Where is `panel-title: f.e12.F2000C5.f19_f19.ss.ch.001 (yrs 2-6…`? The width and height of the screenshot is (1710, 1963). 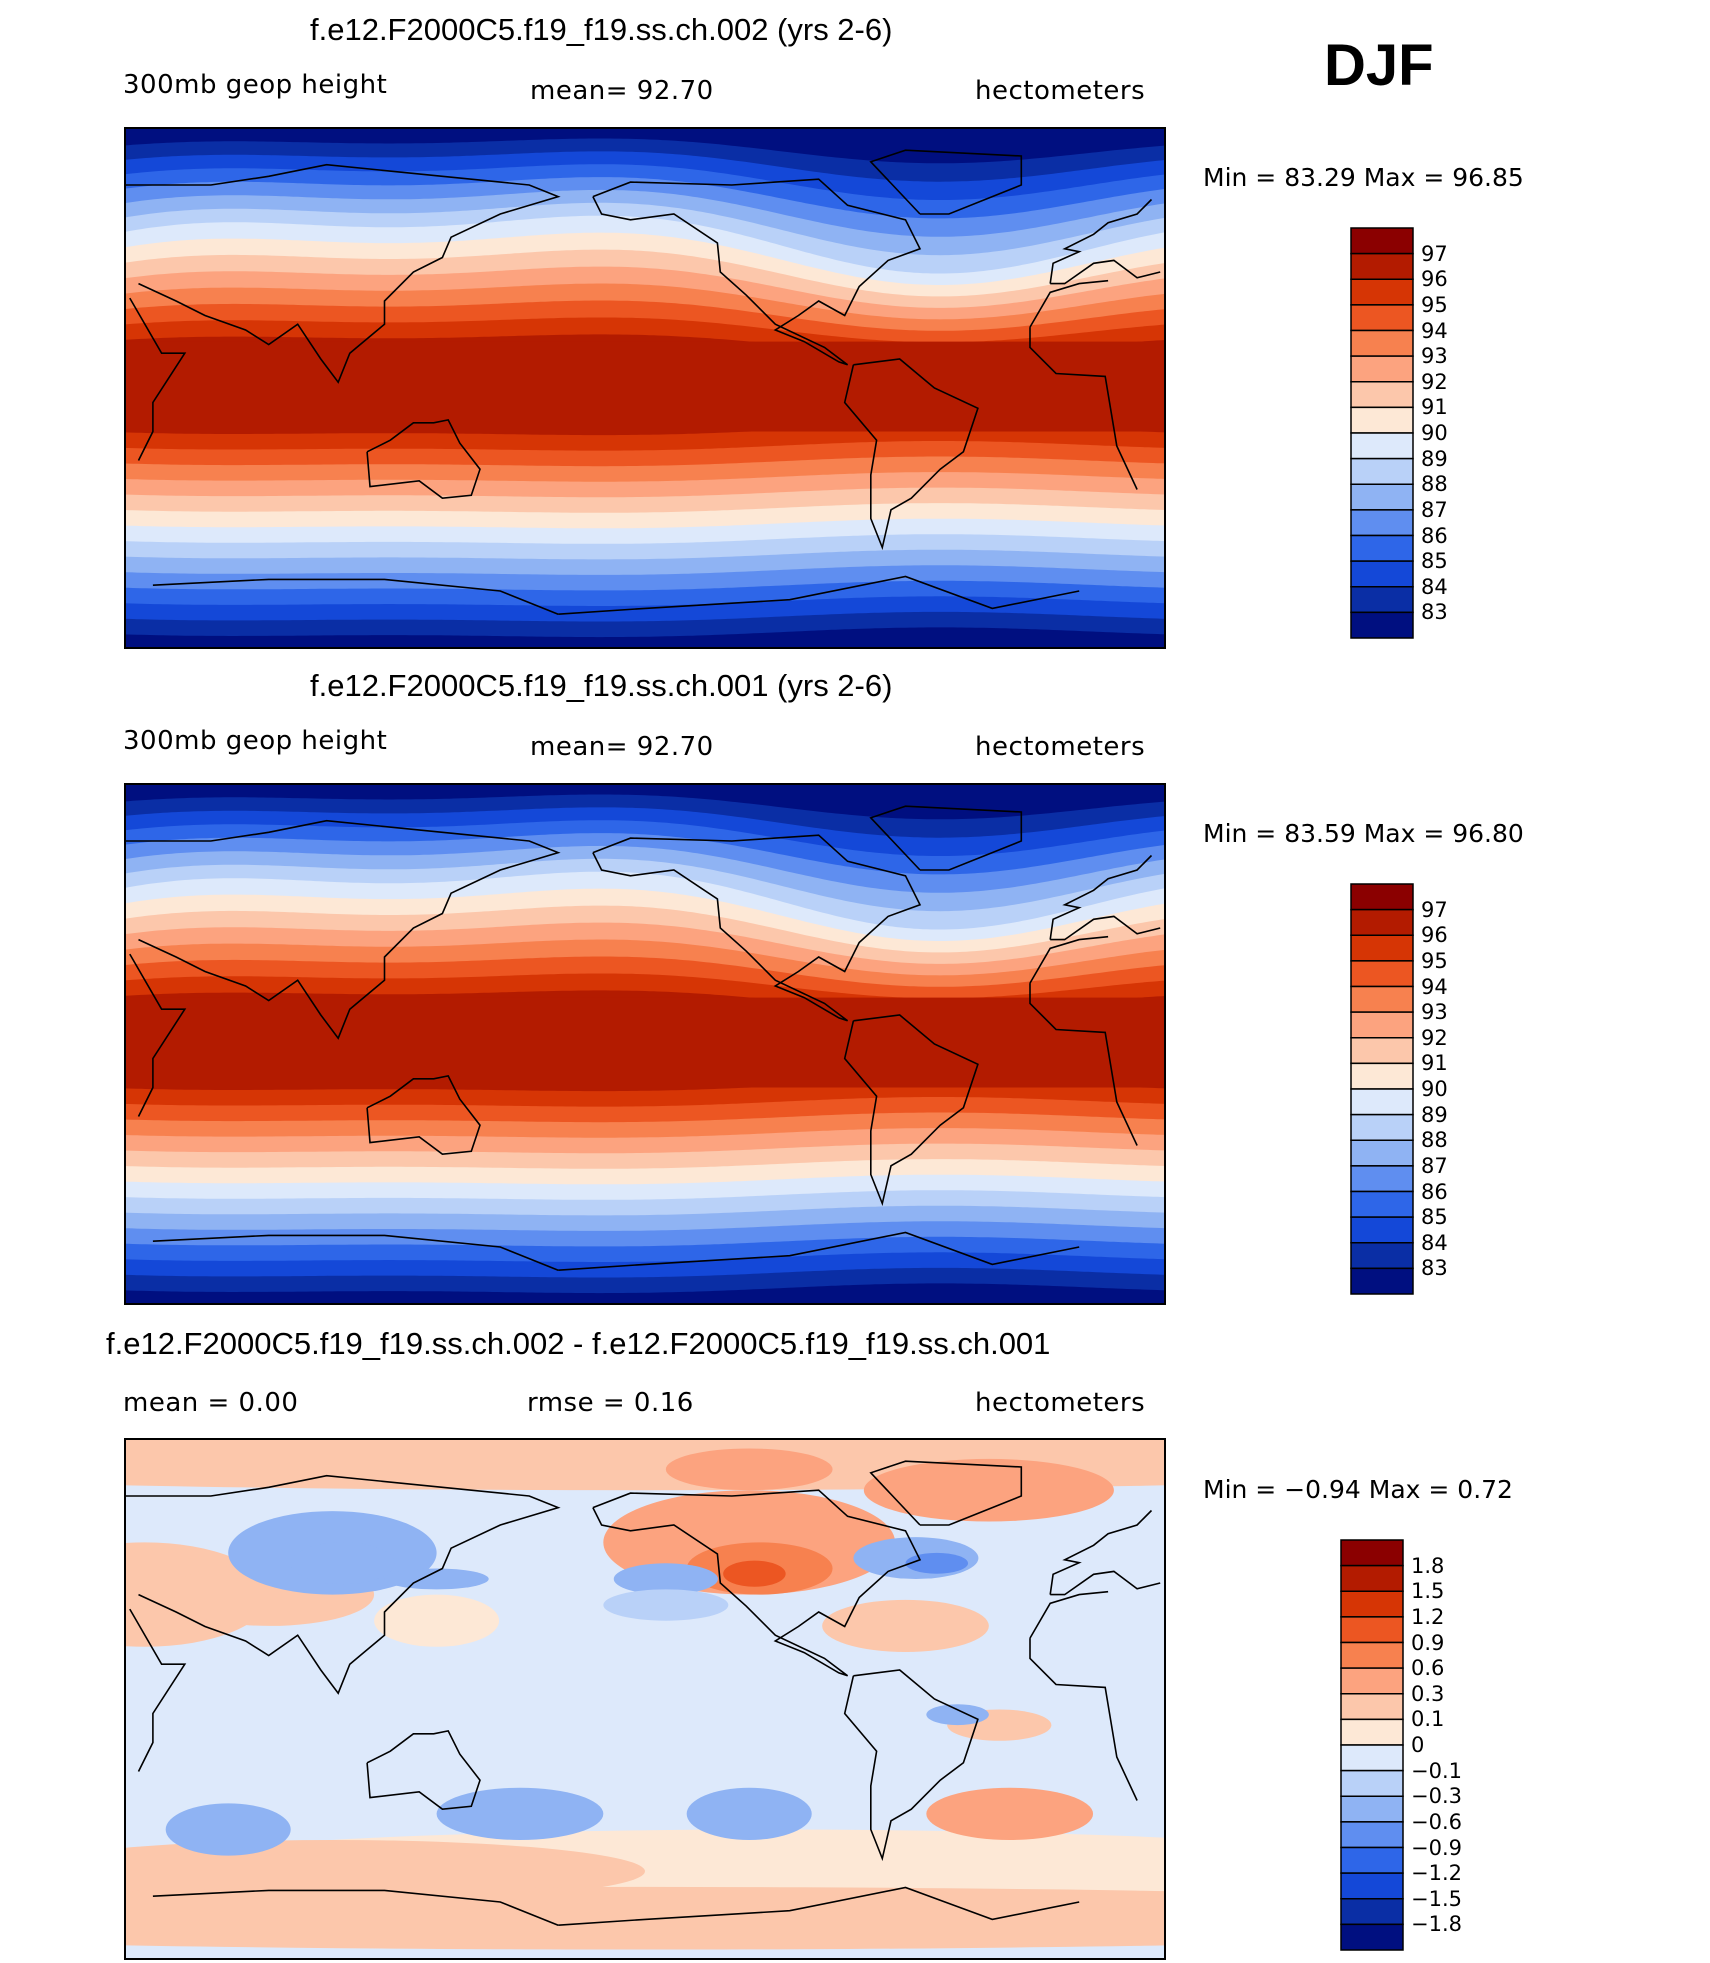 panel-title: f.e12.F2000C5.f19_f19.ss.ch.001 (yrs 2-6… is located at coordinates (601, 685).